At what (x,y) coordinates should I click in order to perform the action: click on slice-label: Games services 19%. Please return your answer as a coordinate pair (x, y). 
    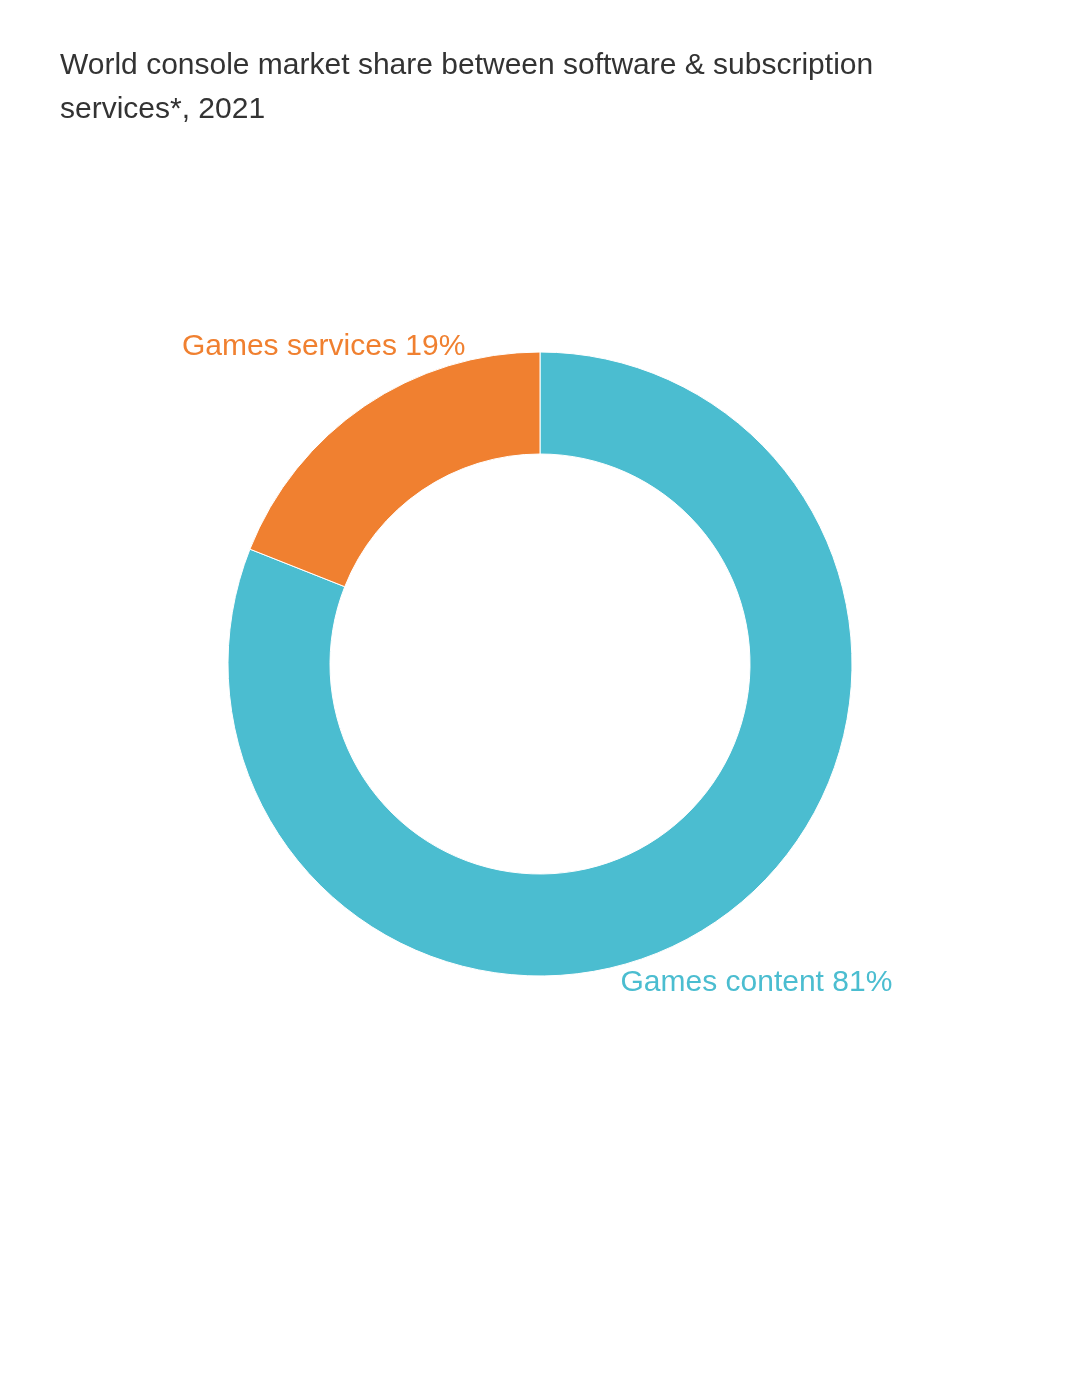
    Looking at the image, I should click on (323, 344).